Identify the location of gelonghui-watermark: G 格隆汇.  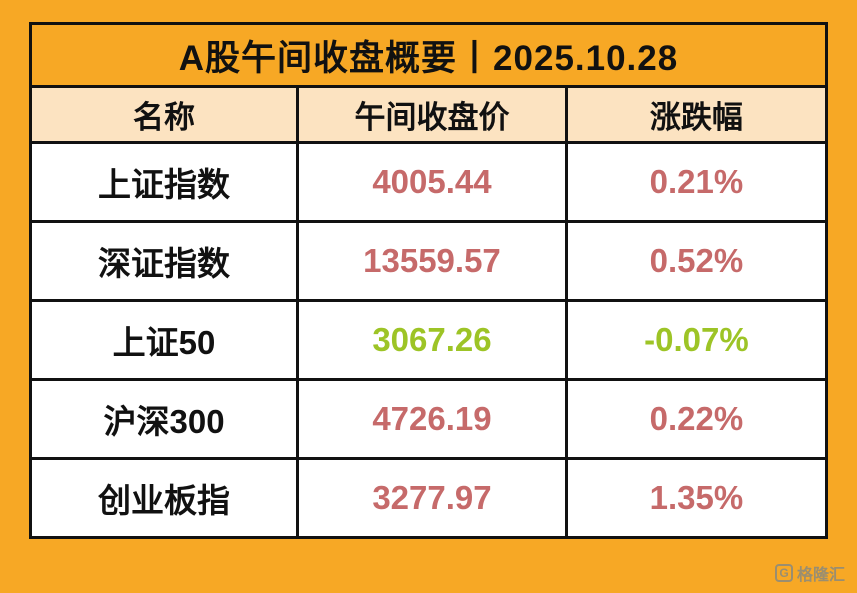
(809, 573).